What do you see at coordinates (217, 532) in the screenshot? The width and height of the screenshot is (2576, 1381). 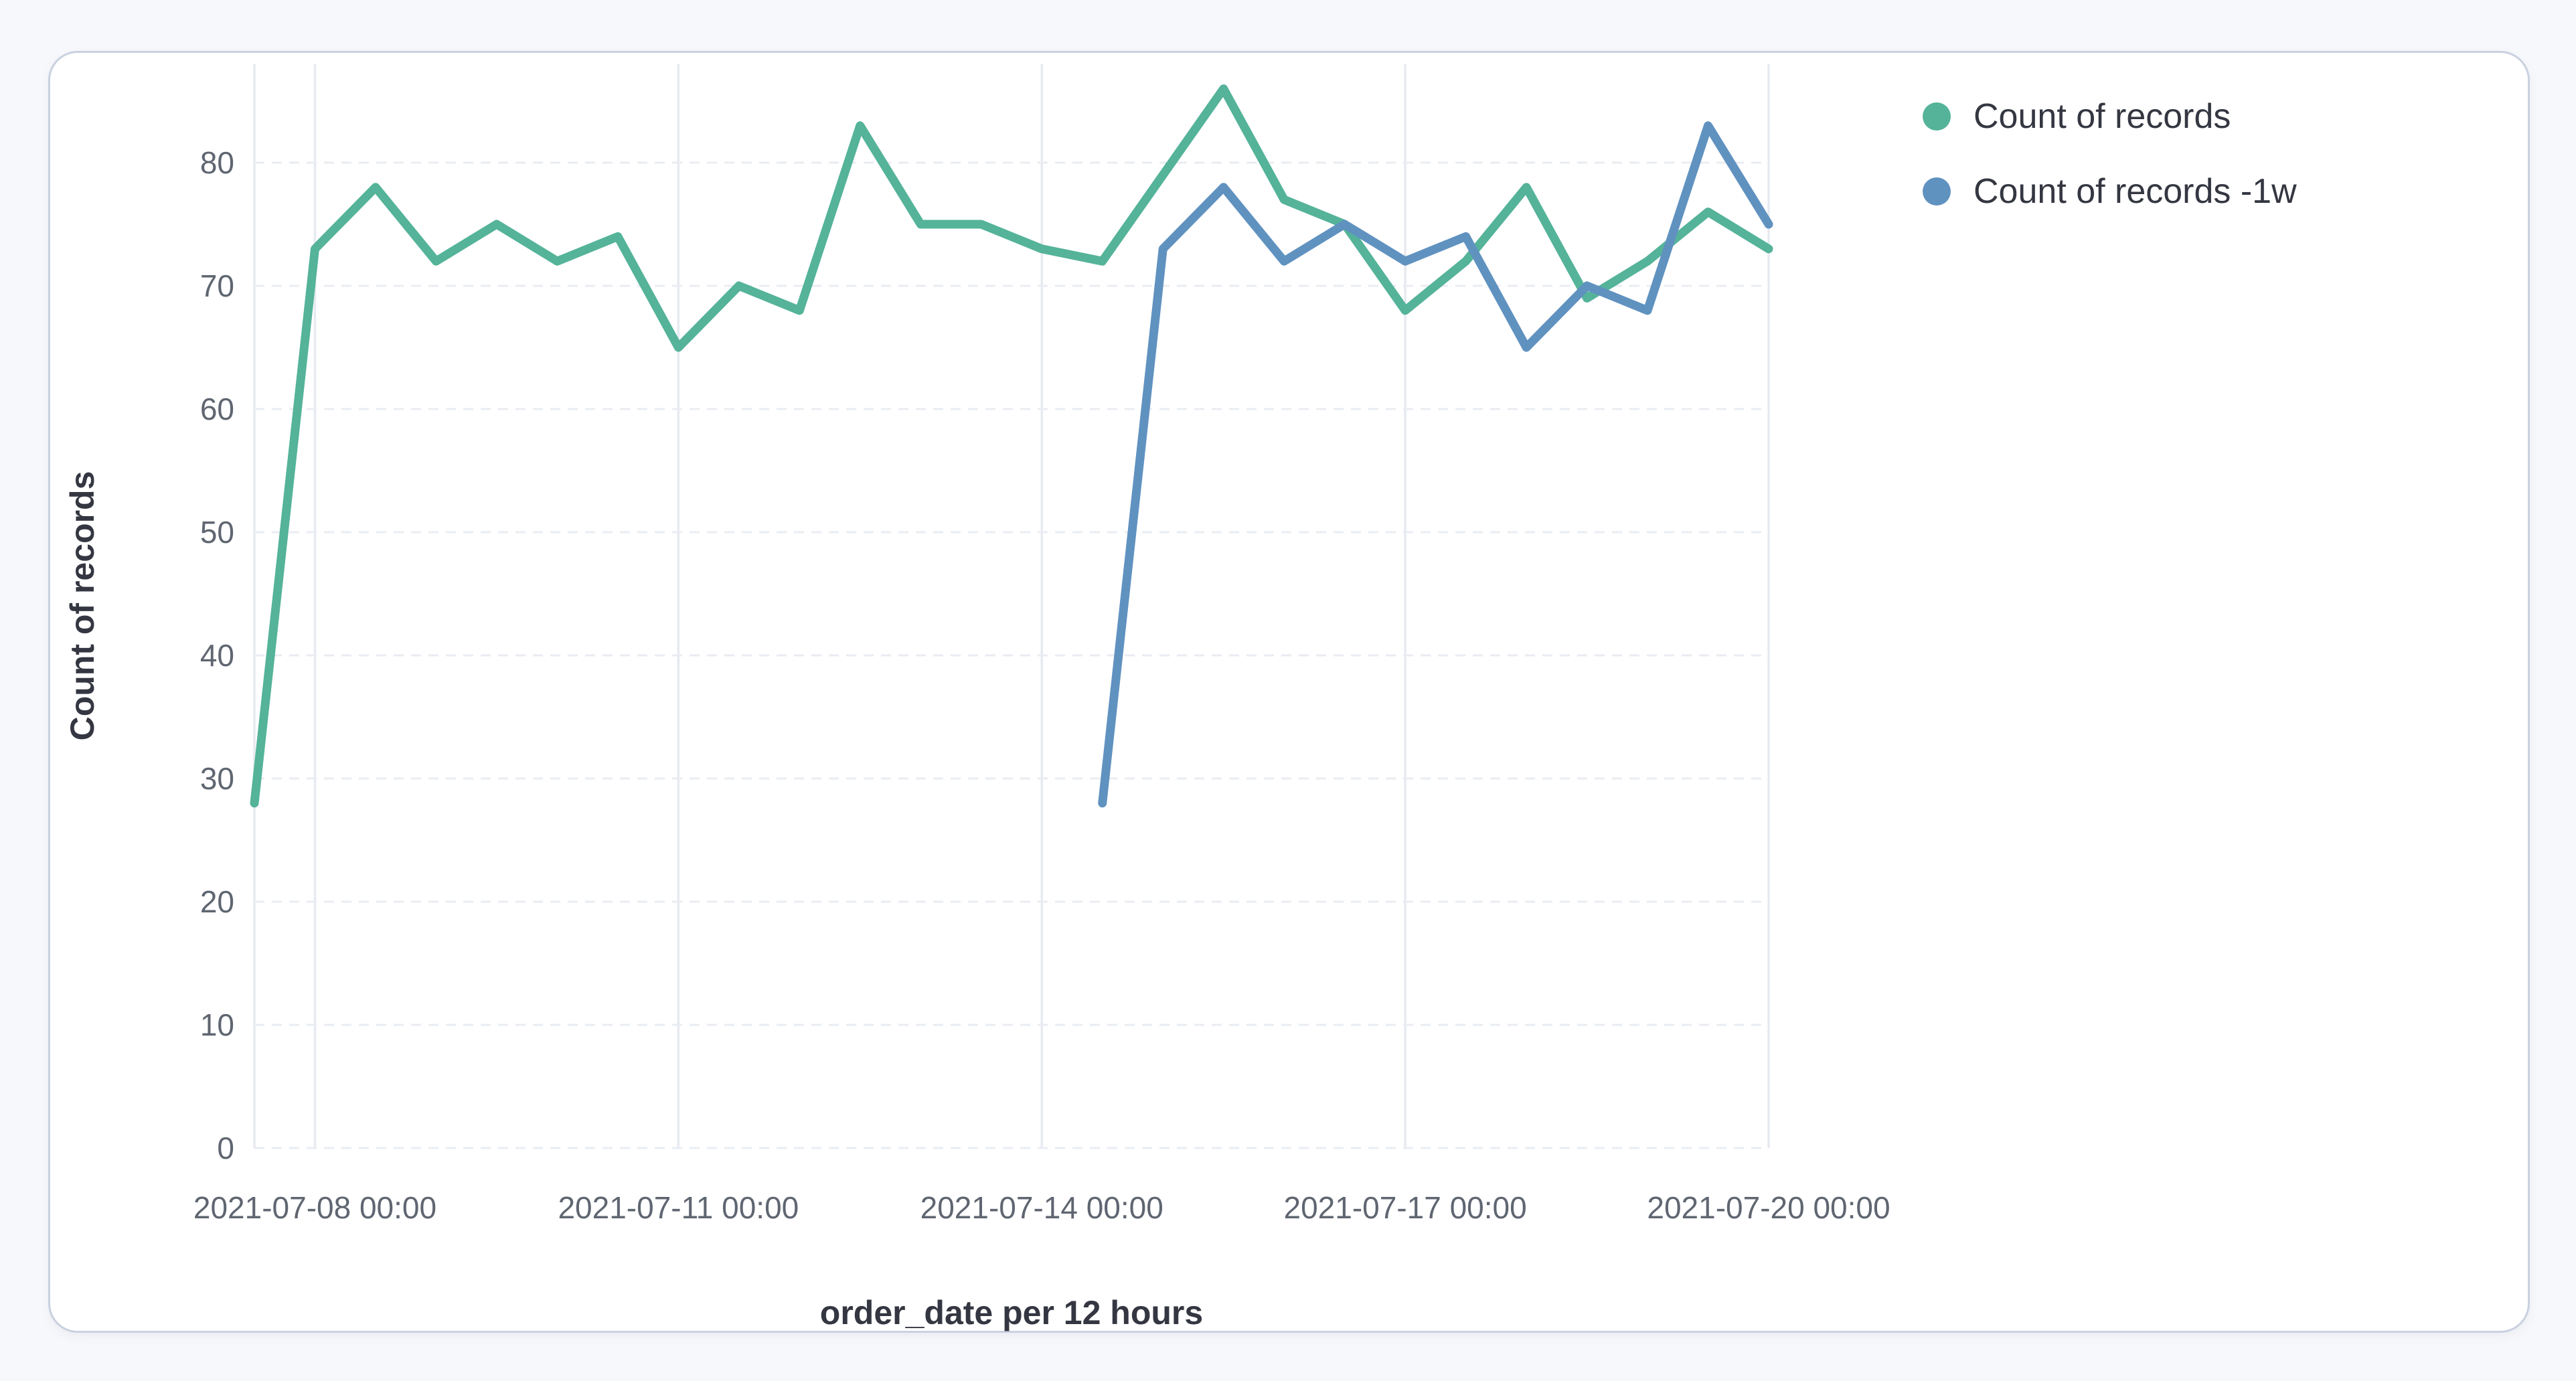 I see `y-tick-label: 50` at bounding box center [217, 532].